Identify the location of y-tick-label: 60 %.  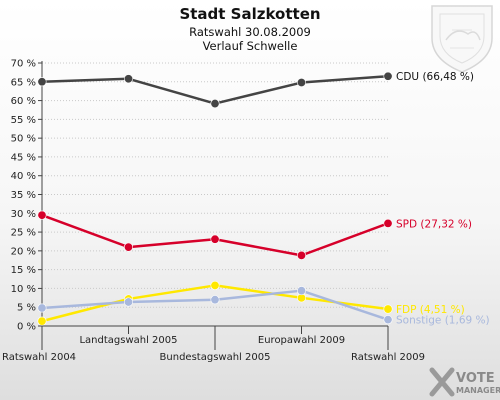
(23, 101).